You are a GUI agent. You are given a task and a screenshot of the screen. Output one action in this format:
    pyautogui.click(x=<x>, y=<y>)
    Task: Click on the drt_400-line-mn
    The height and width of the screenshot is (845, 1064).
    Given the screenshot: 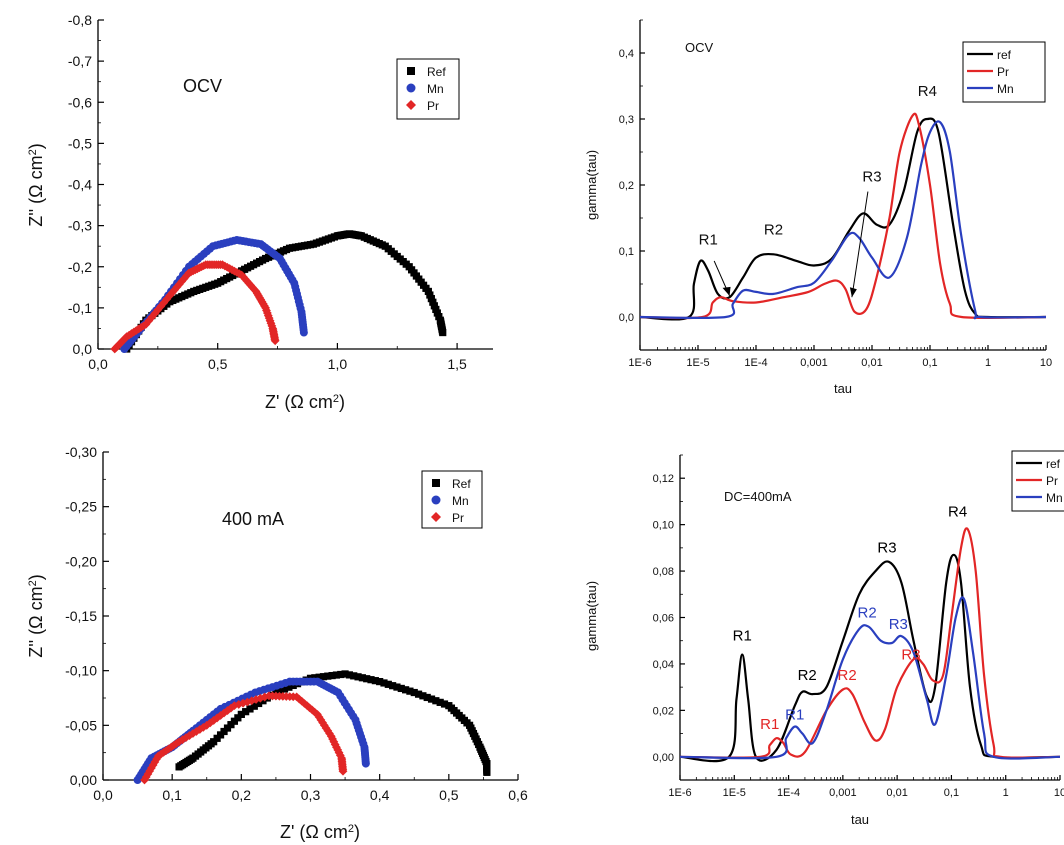 What is the action you would take?
    pyautogui.click(x=870, y=678)
    